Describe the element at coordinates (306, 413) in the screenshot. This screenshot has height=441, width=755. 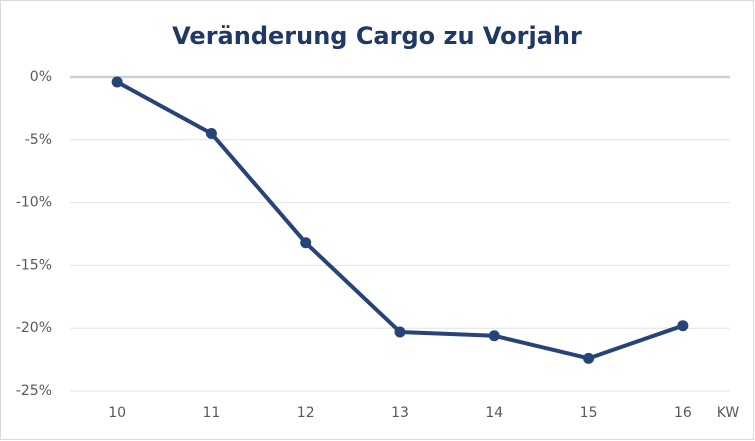
I see `x-tick-label: 12` at that location.